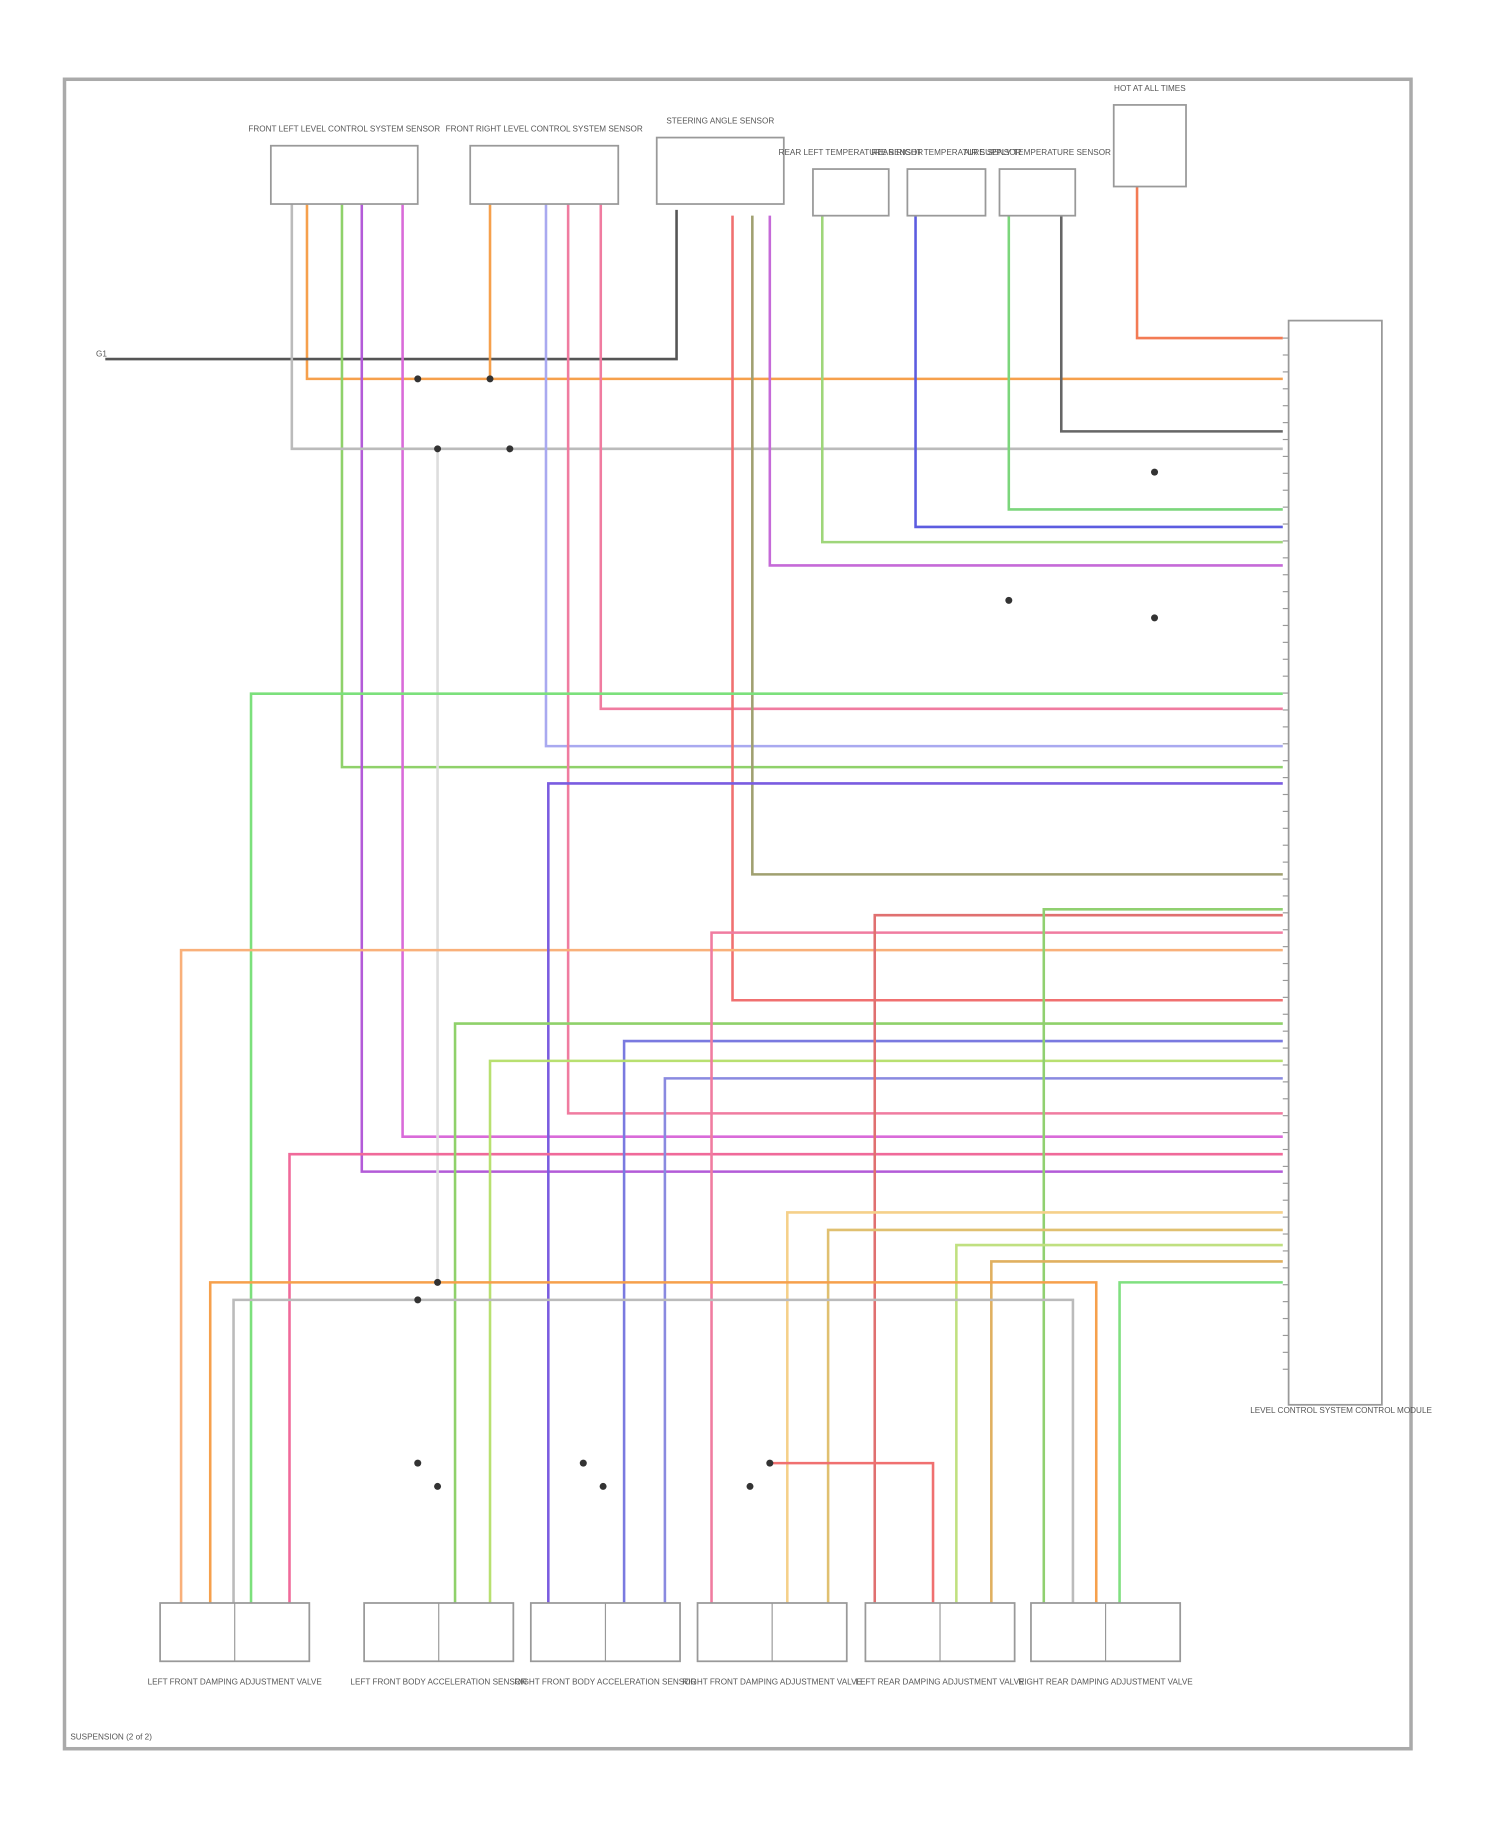 The width and height of the screenshot is (1500, 1833). What do you see at coordinates (1150, 88) in the screenshot?
I see `component-label: HOT AT ALL TIMES` at bounding box center [1150, 88].